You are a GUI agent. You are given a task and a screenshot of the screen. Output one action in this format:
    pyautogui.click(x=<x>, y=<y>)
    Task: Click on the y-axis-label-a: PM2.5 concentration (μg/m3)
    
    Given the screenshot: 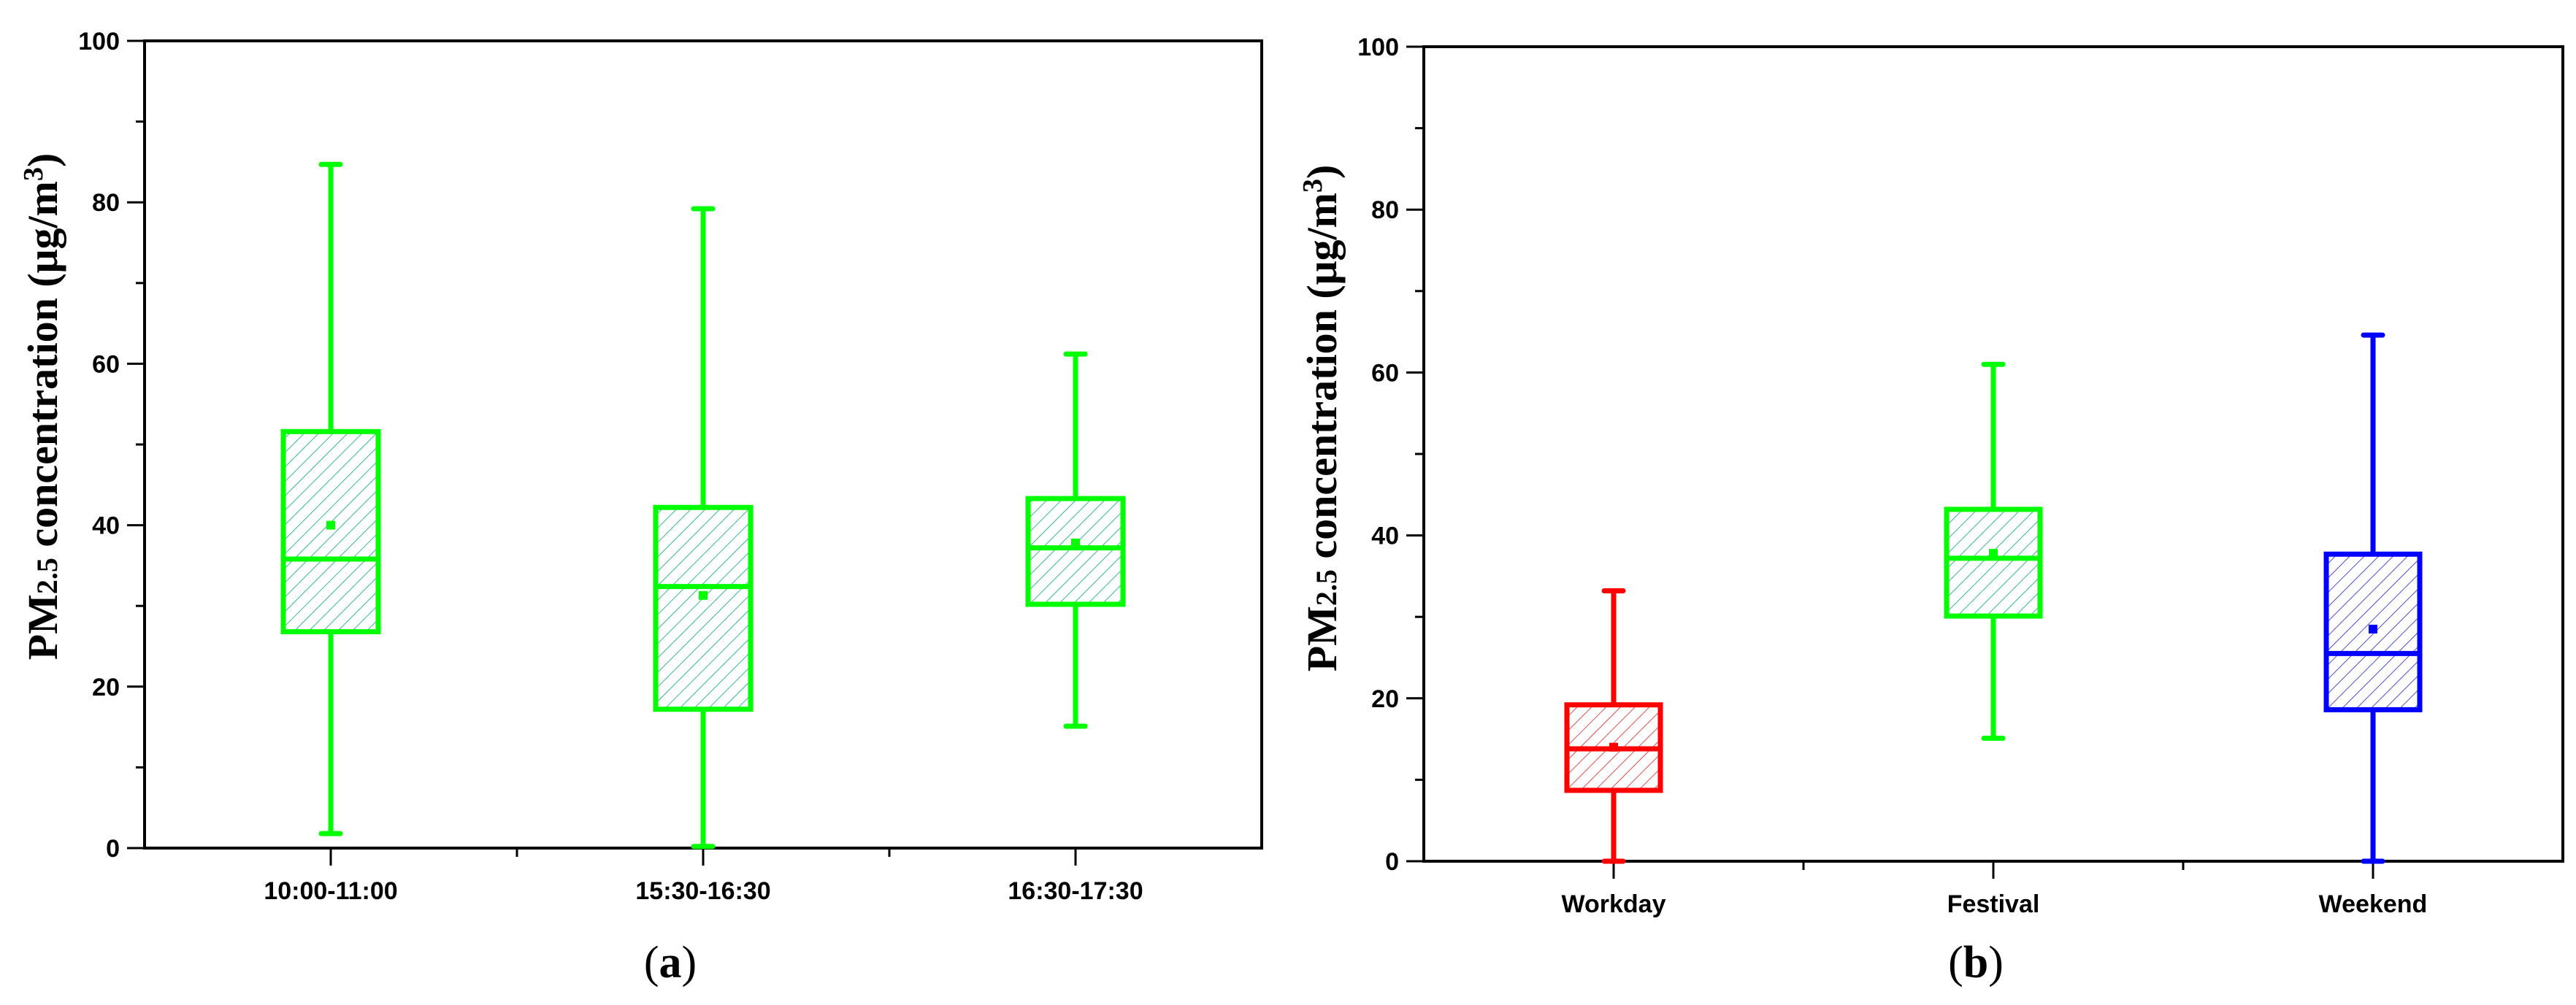 What is the action you would take?
    pyautogui.click(x=42, y=407)
    